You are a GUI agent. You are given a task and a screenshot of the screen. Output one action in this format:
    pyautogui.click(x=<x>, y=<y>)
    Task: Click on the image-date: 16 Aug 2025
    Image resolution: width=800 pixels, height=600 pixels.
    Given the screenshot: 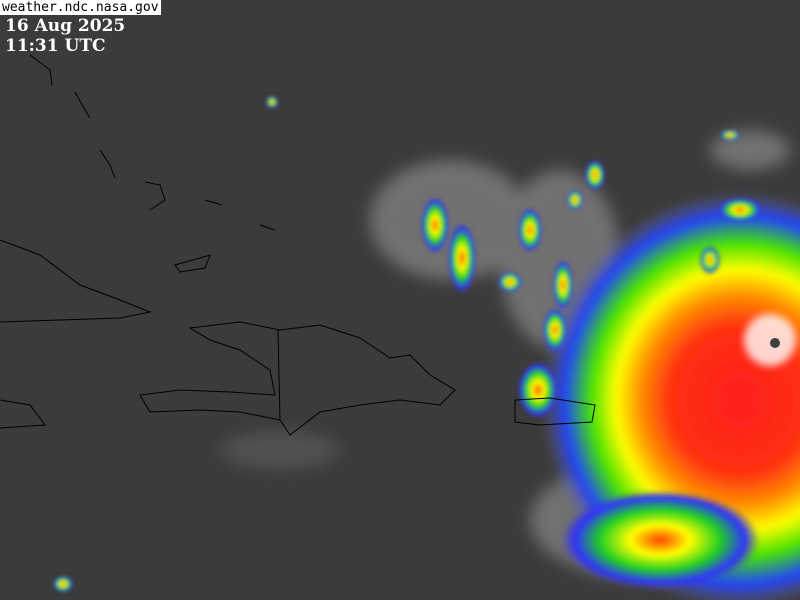 What is the action you would take?
    pyautogui.click(x=65, y=26)
    